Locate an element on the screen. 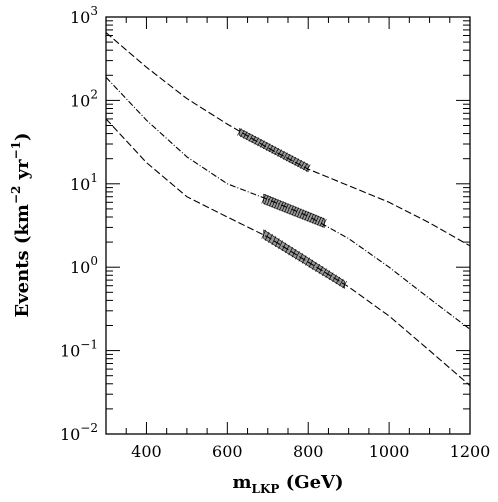 The image size is (498, 502). uncertainty-bands is located at coordinates (292, 208).